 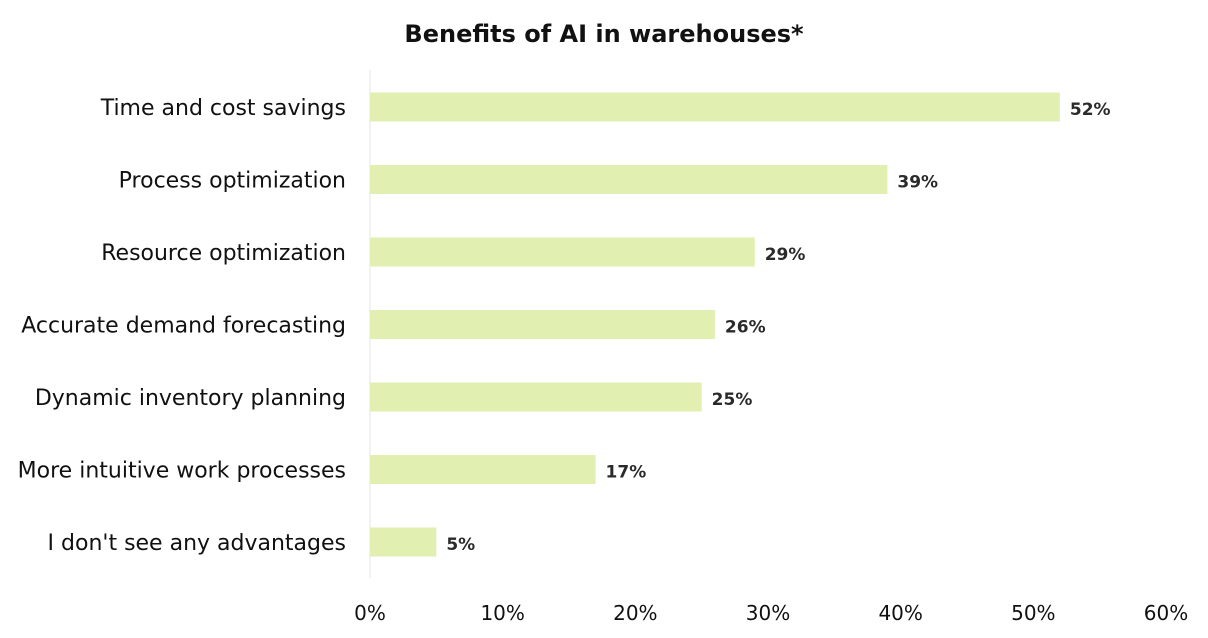 What do you see at coordinates (635, 613) in the screenshot?
I see `x-tick-label-2: 20%` at bounding box center [635, 613].